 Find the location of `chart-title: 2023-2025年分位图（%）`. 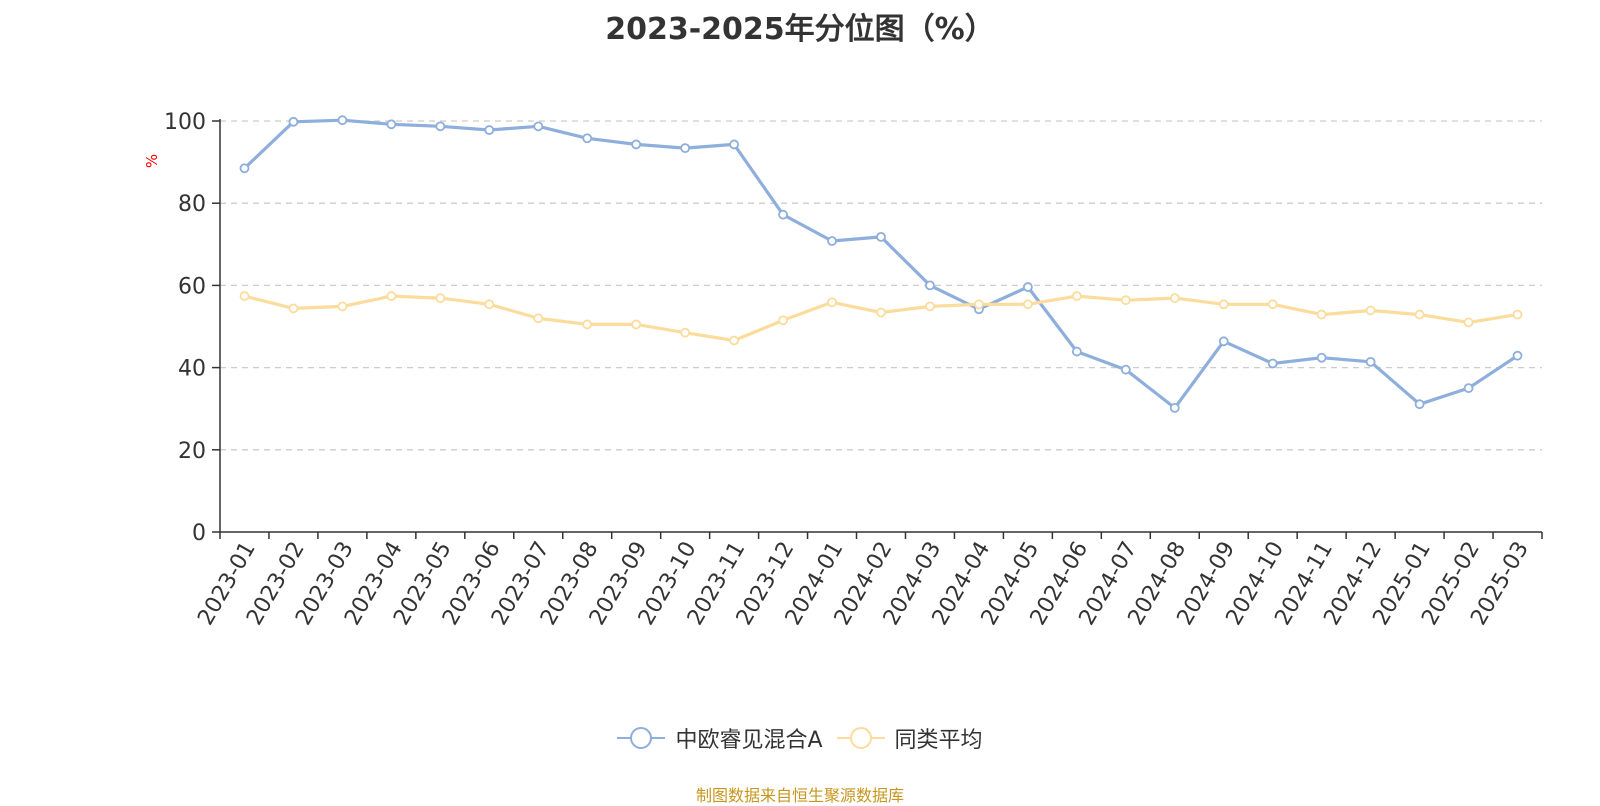

chart-title: 2023-2025年分位图（%） is located at coordinates (800, 29).